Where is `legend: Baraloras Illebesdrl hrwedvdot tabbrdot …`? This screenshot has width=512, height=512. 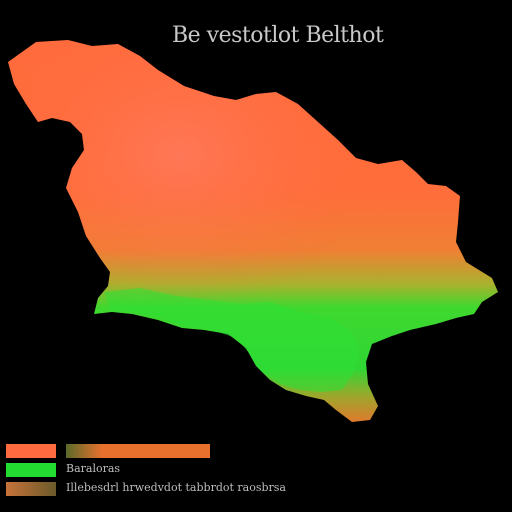 legend: Baraloras Illebesdrl hrwedvdot tabbrdot … is located at coordinates (256, 473).